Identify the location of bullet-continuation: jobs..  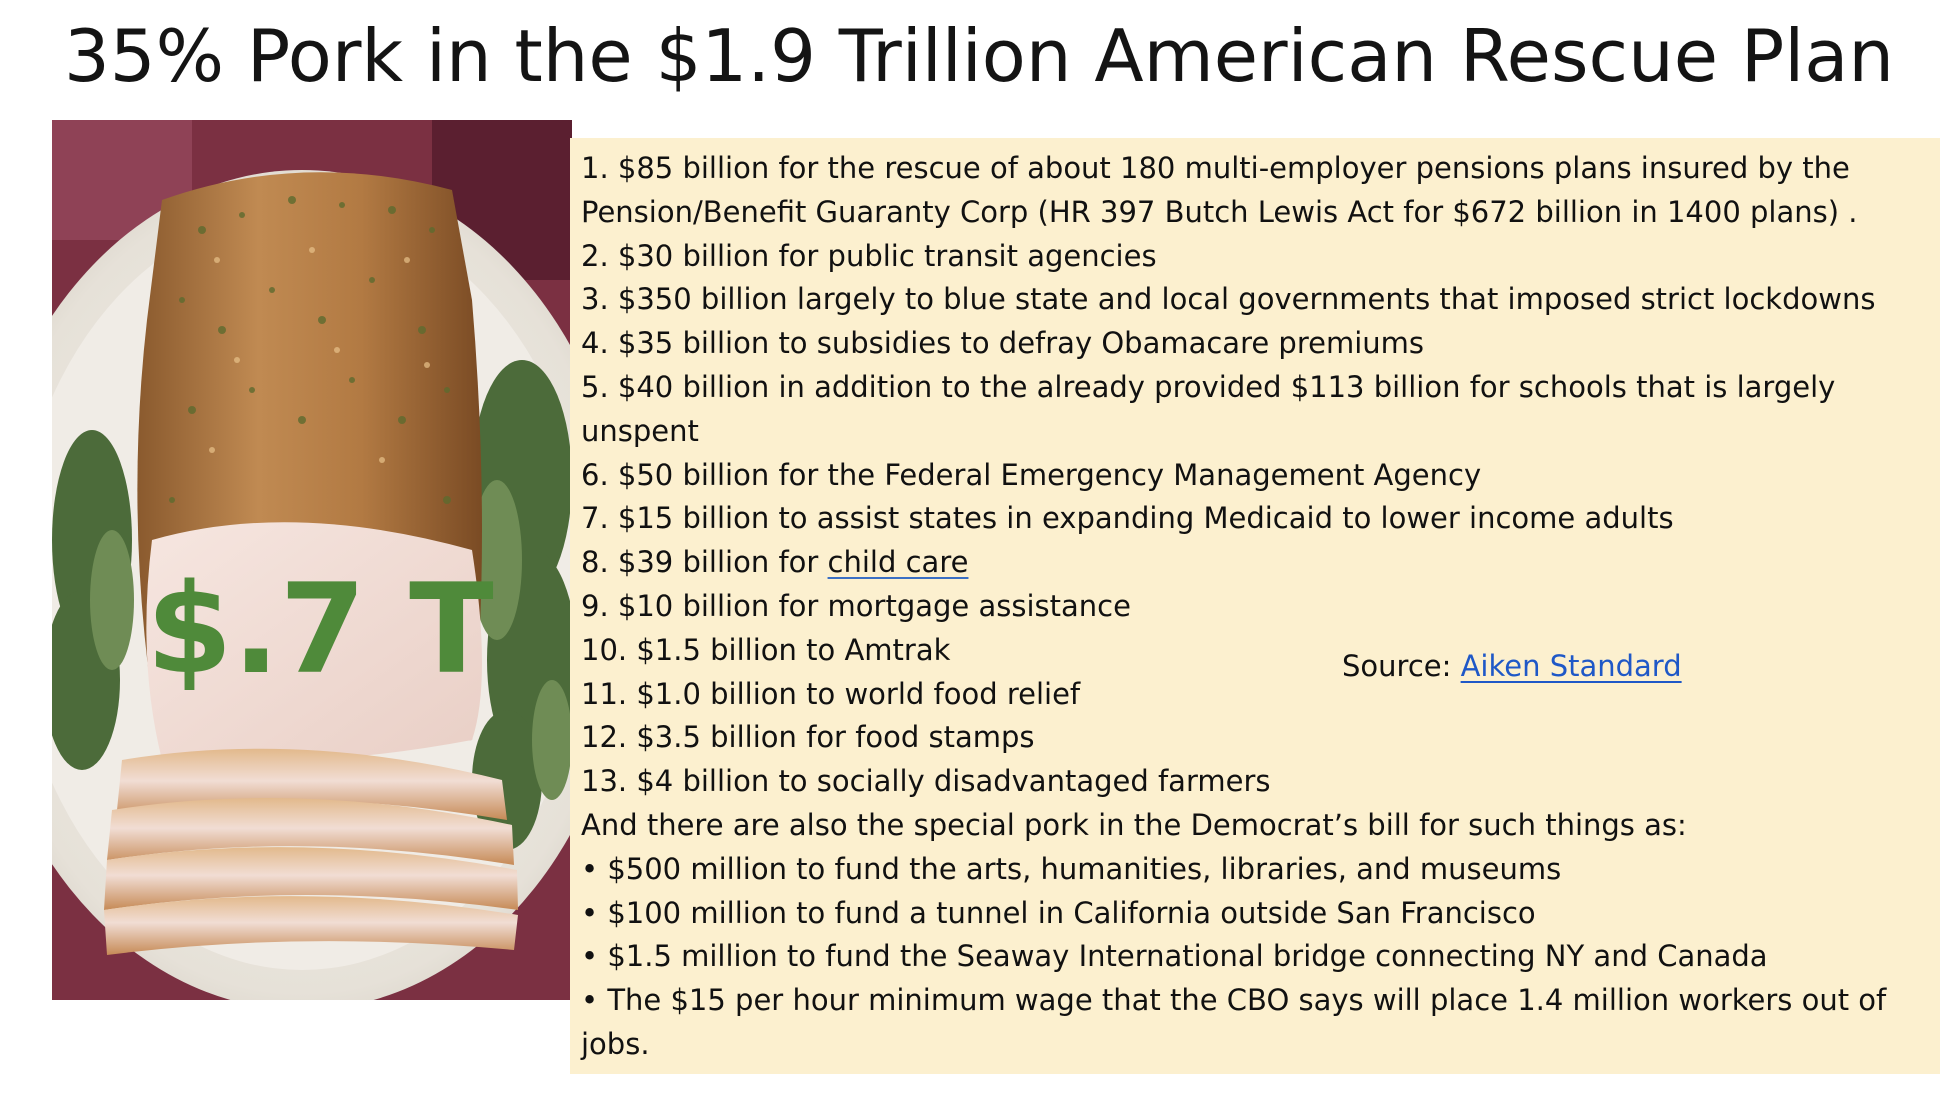
(615, 1043).